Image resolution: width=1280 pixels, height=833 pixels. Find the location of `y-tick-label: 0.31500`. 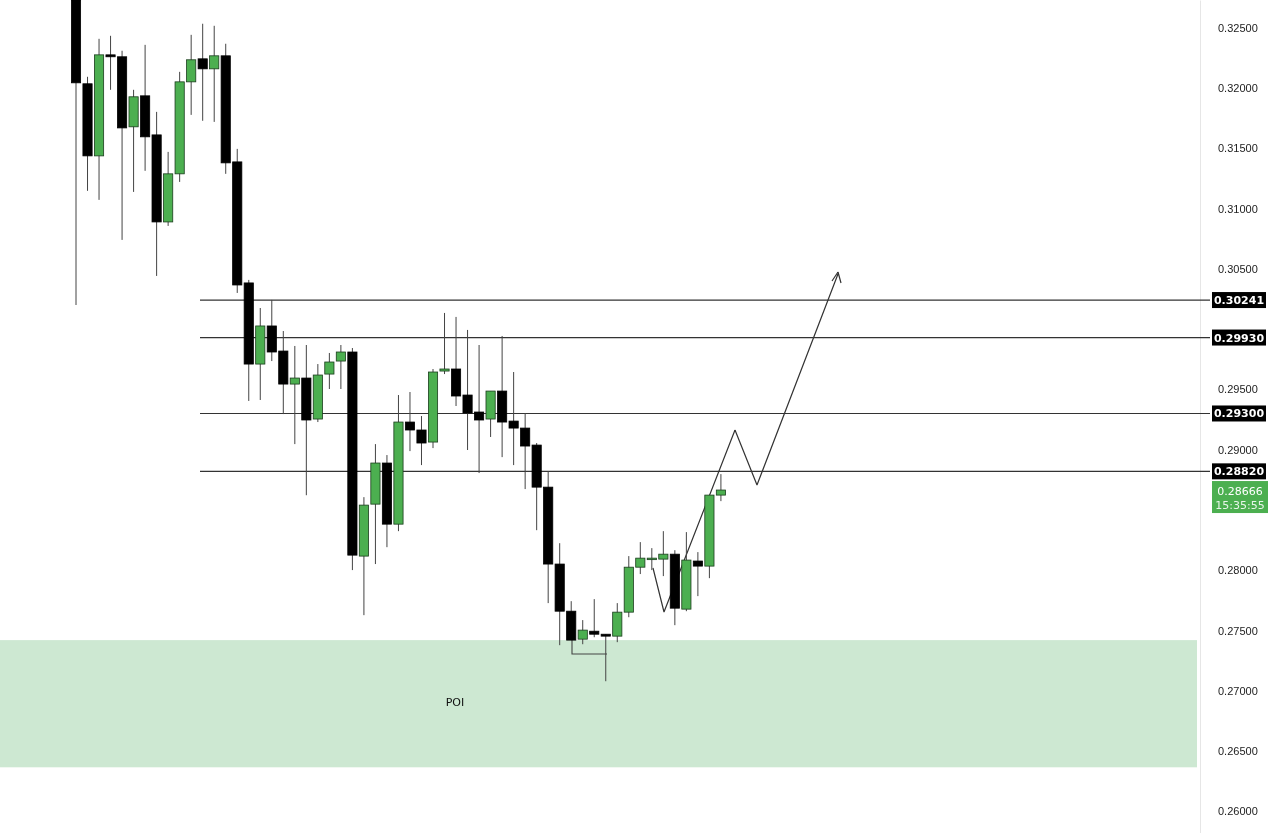

y-tick-label: 0.31500 is located at coordinates (1238, 148).